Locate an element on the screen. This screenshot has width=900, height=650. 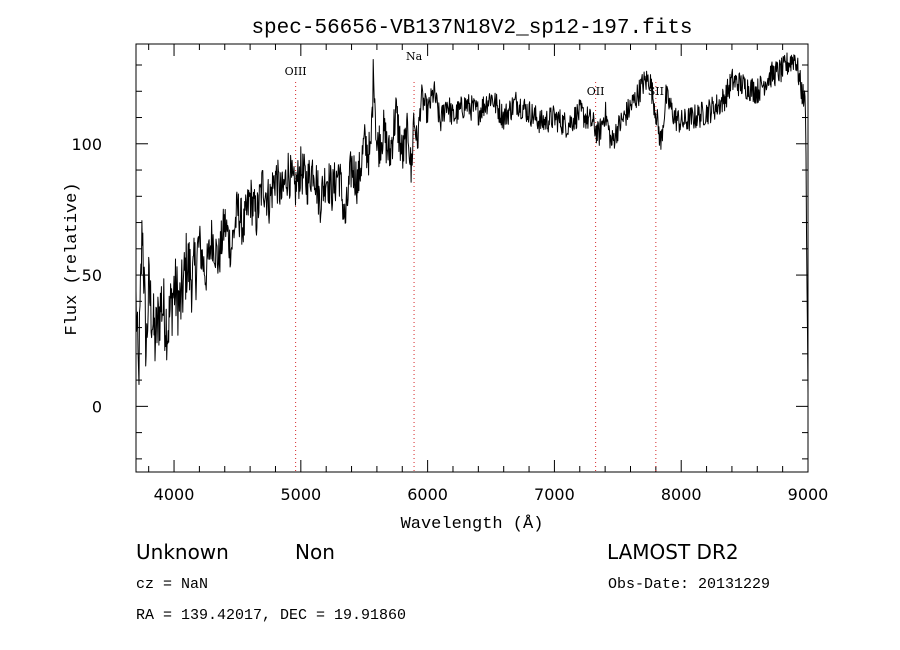
obs-date: Obs-Date: 20131229 is located at coordinates (689, 584).